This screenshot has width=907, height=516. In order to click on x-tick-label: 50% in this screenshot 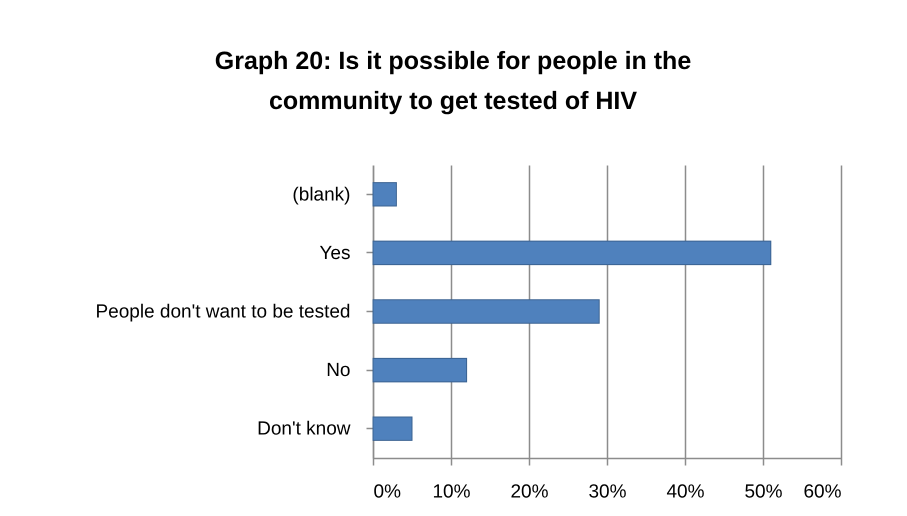, I will do `click(763, 492)`.